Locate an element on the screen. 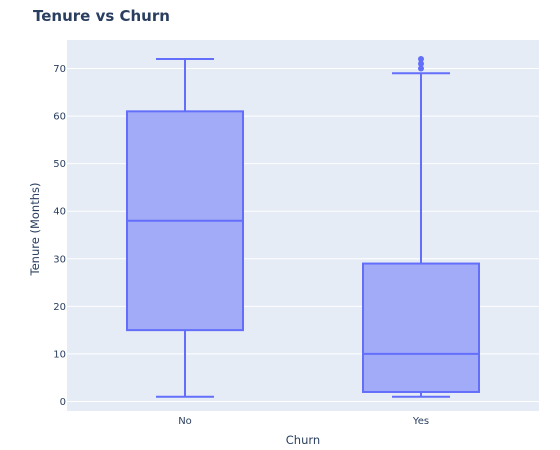  x-axis-title: Churn is located at coordinates (303, 440).